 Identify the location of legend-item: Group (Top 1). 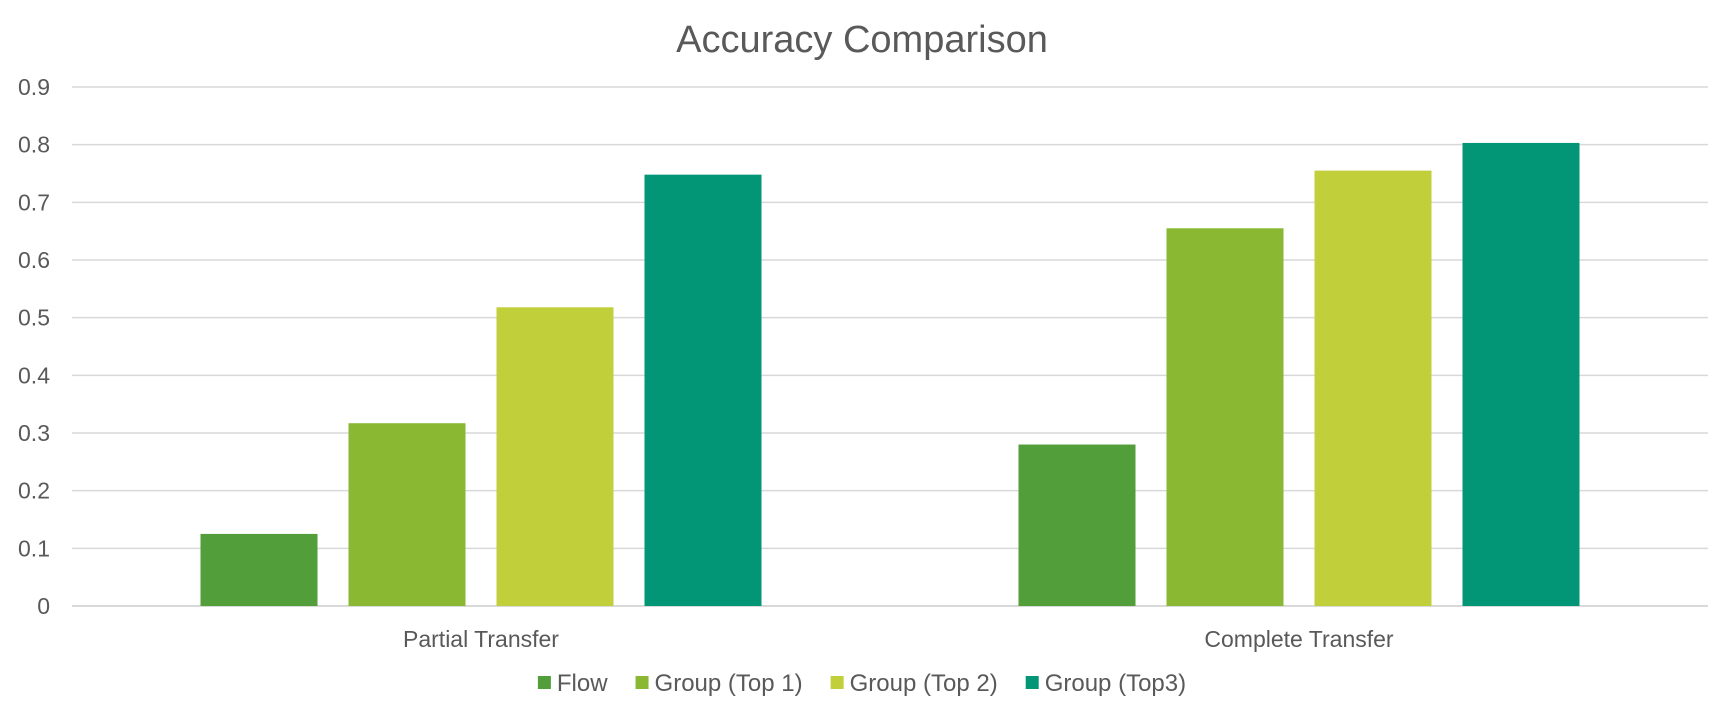
(719, 683).